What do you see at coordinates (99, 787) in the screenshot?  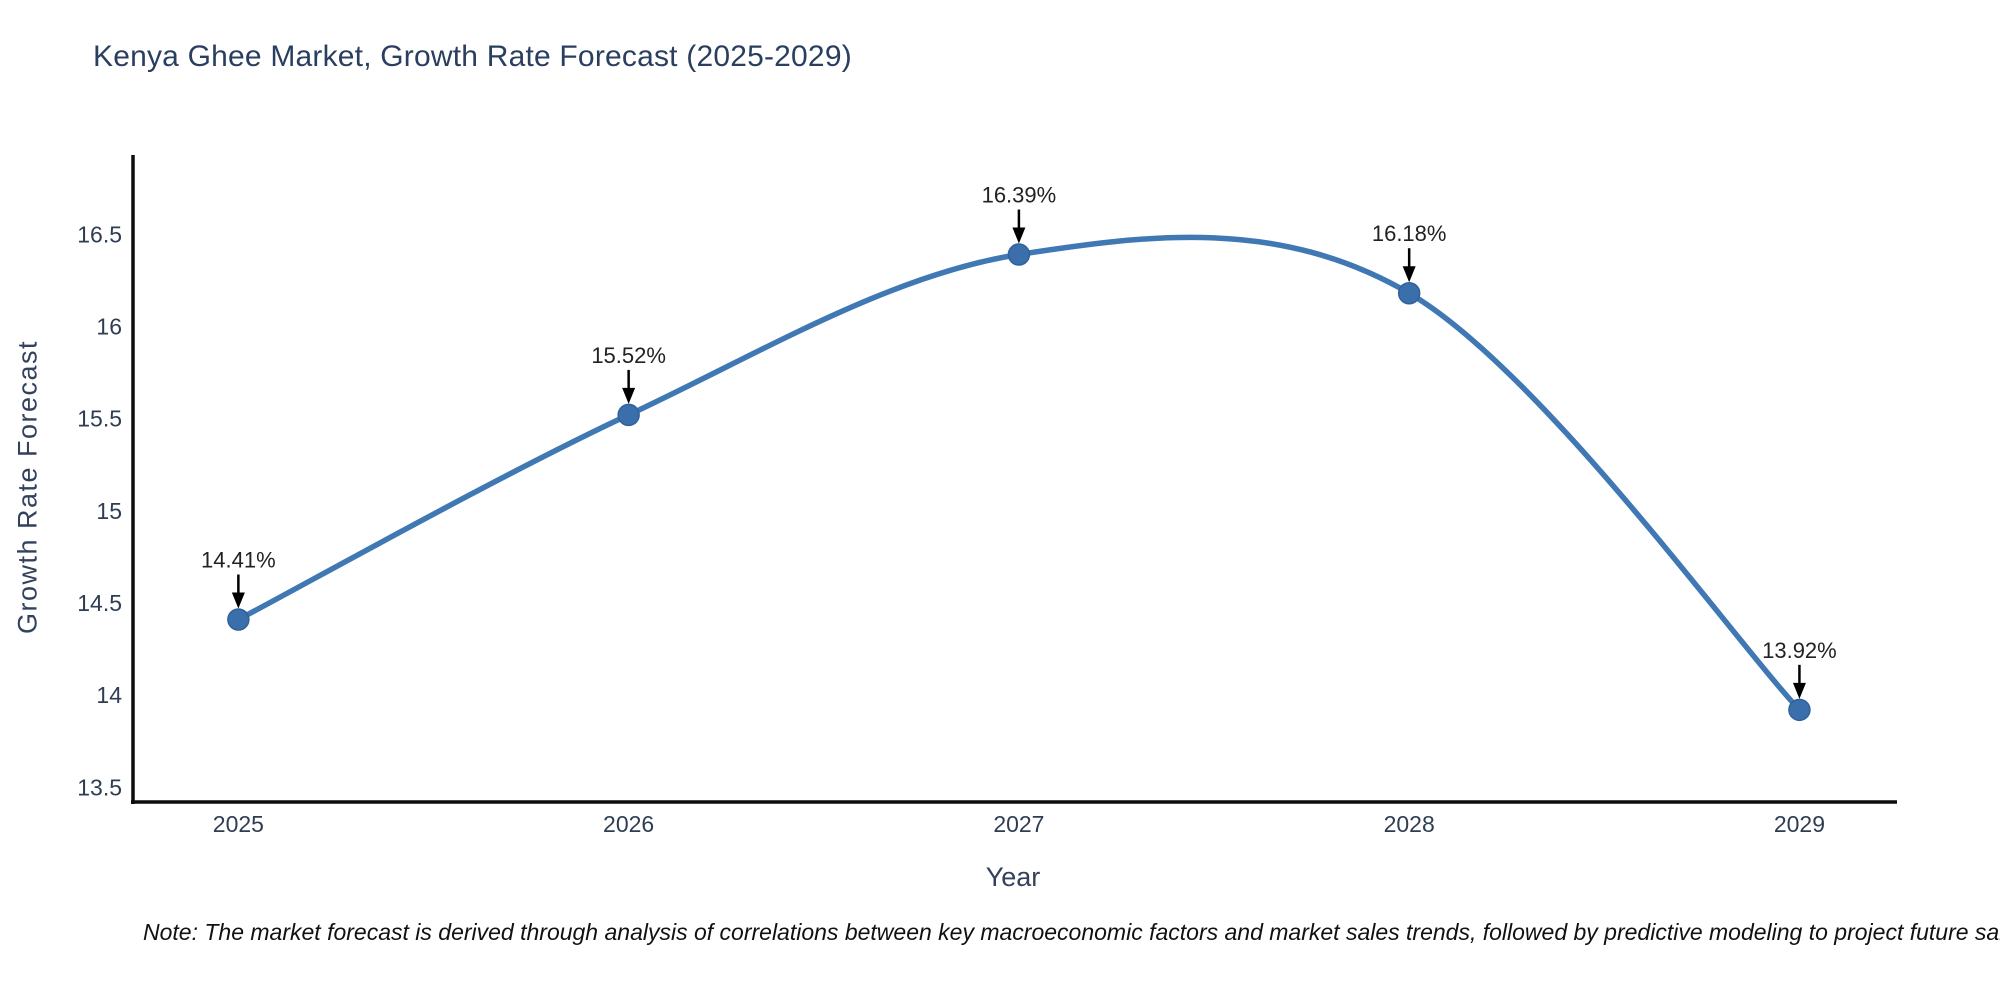 I see `y-tick-label: 13.5` at bounding box center [99, 787].